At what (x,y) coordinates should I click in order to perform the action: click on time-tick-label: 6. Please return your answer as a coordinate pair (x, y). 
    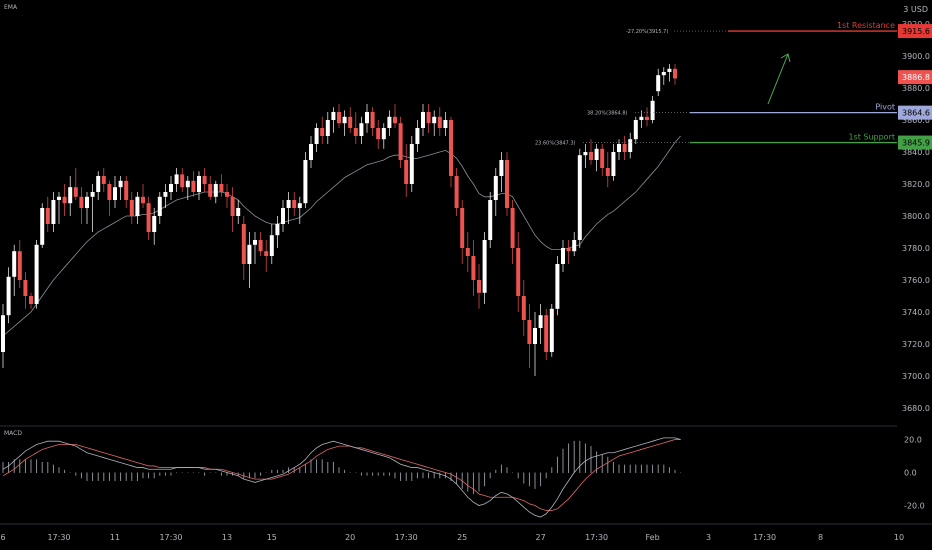
    Looking at the image, I should click on (2, 537).